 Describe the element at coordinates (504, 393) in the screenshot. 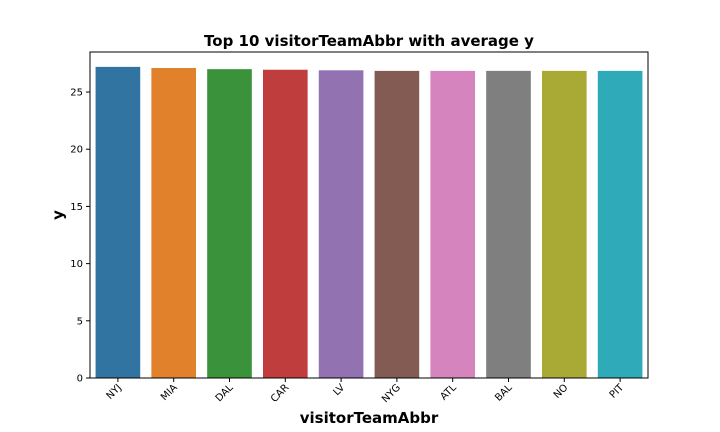

I see `x-tick-label: BAL` at that location.